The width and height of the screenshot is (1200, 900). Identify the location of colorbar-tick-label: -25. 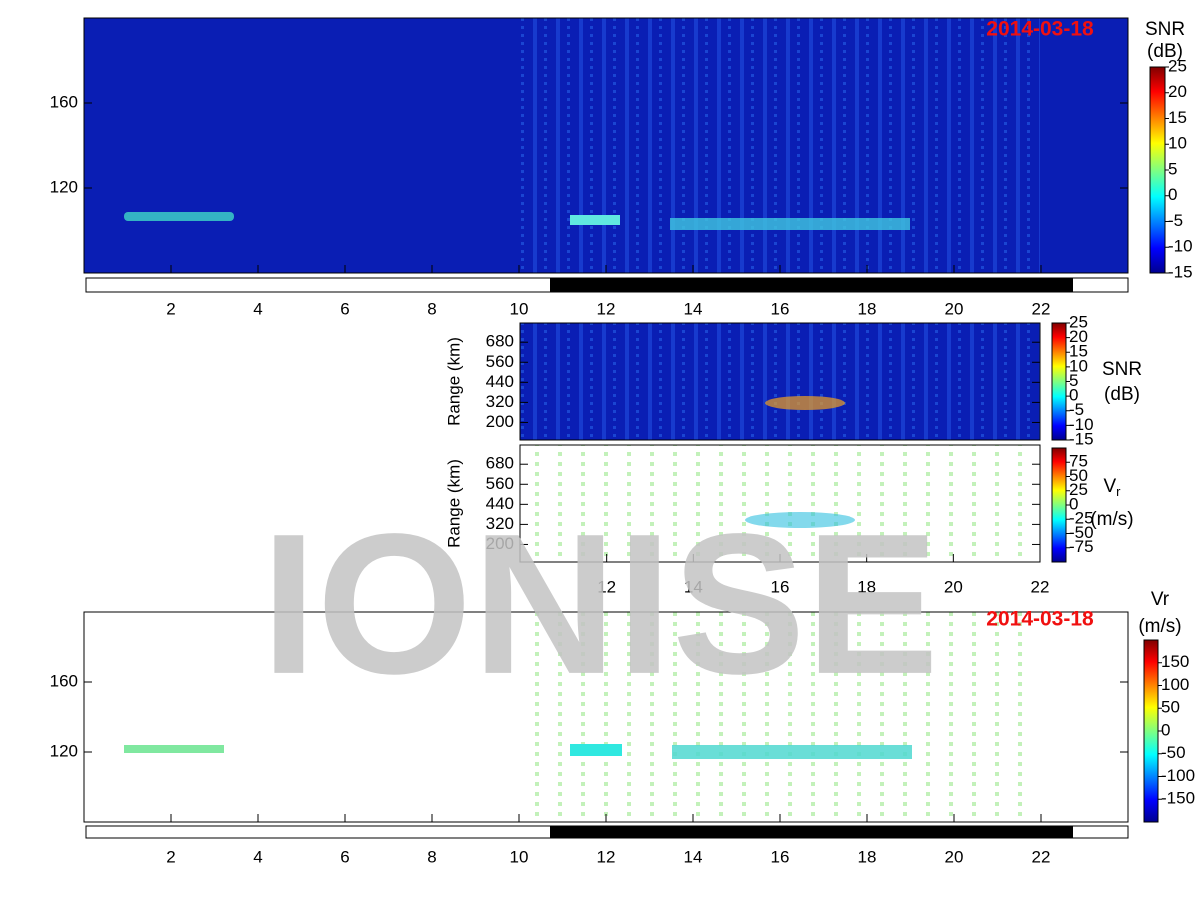
(1081, 518).